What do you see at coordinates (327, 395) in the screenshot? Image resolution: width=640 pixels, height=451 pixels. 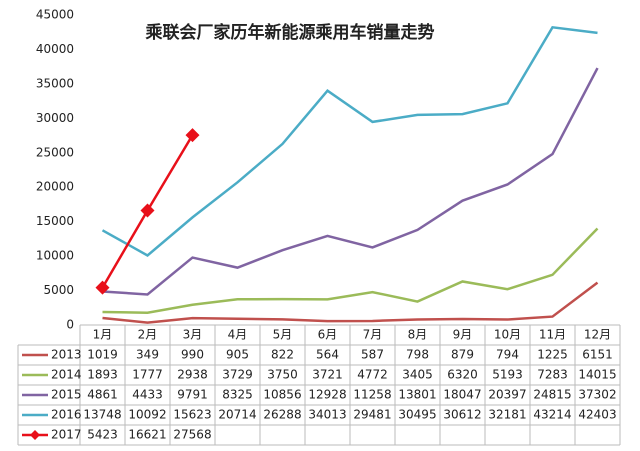 I see `table-cell: 12928` at bounding box center [327, 395].